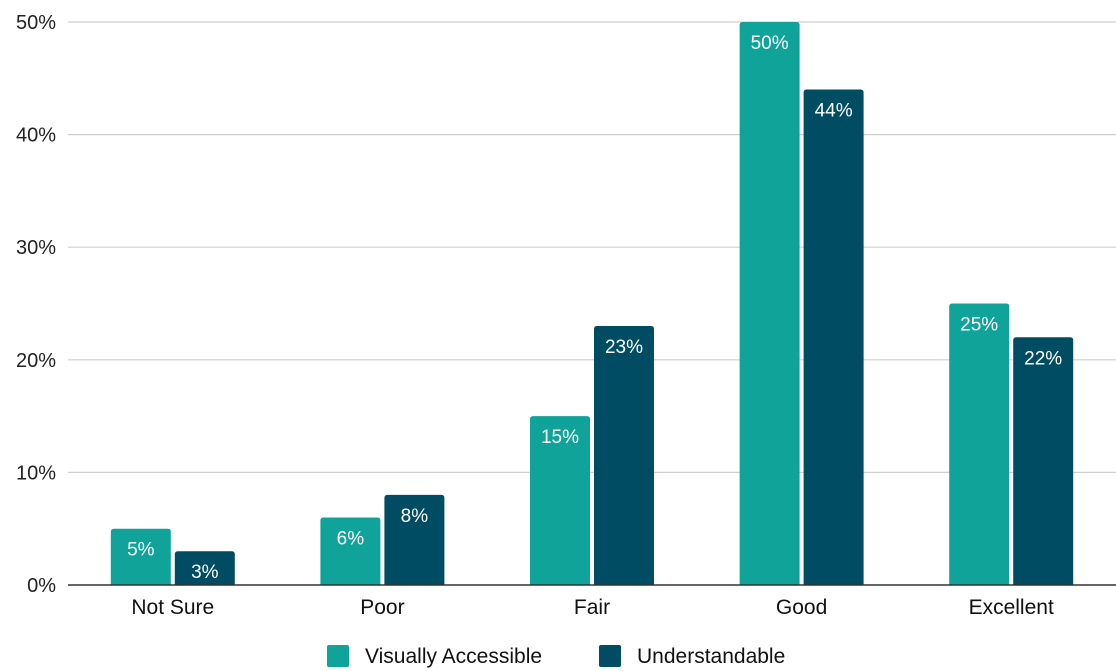 The image size is (1116, 671). What do you see at coordinates (769, 303) in the screenshot?
I see `bar-visually-accessible-good` at bounding box center [769, 303].